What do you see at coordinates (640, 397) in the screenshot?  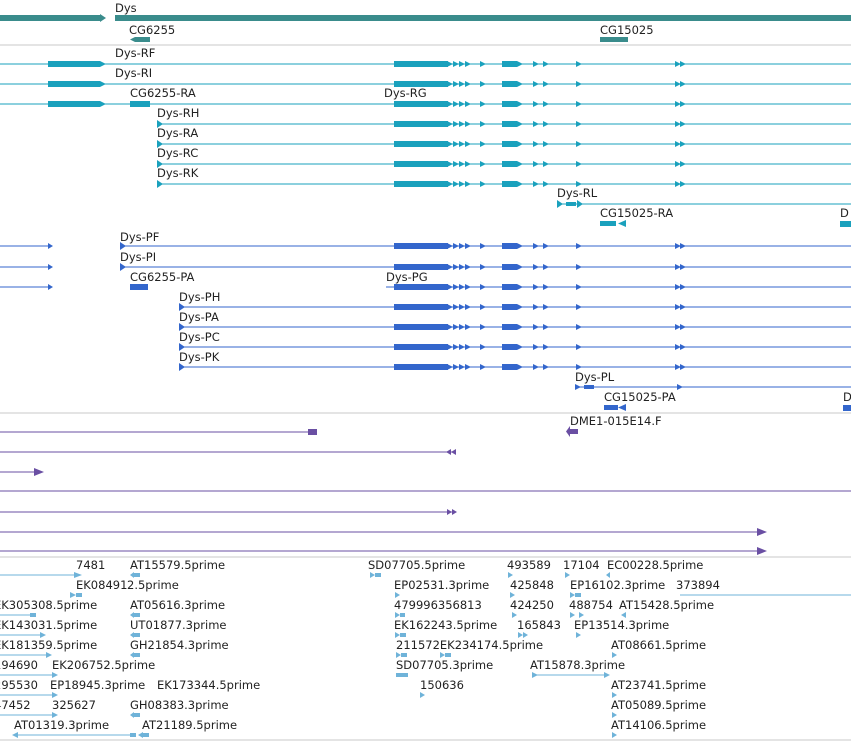 I see `protein-label: CG15025-PA` at bounding box center [640, 397].